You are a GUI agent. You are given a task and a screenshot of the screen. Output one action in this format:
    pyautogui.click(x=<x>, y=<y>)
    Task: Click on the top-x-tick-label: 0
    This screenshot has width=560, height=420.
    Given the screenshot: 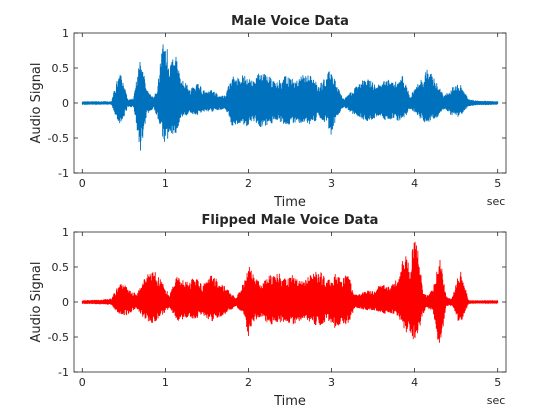 What is the action you would take?
    pyautogui.click(x=82, y=183)
    